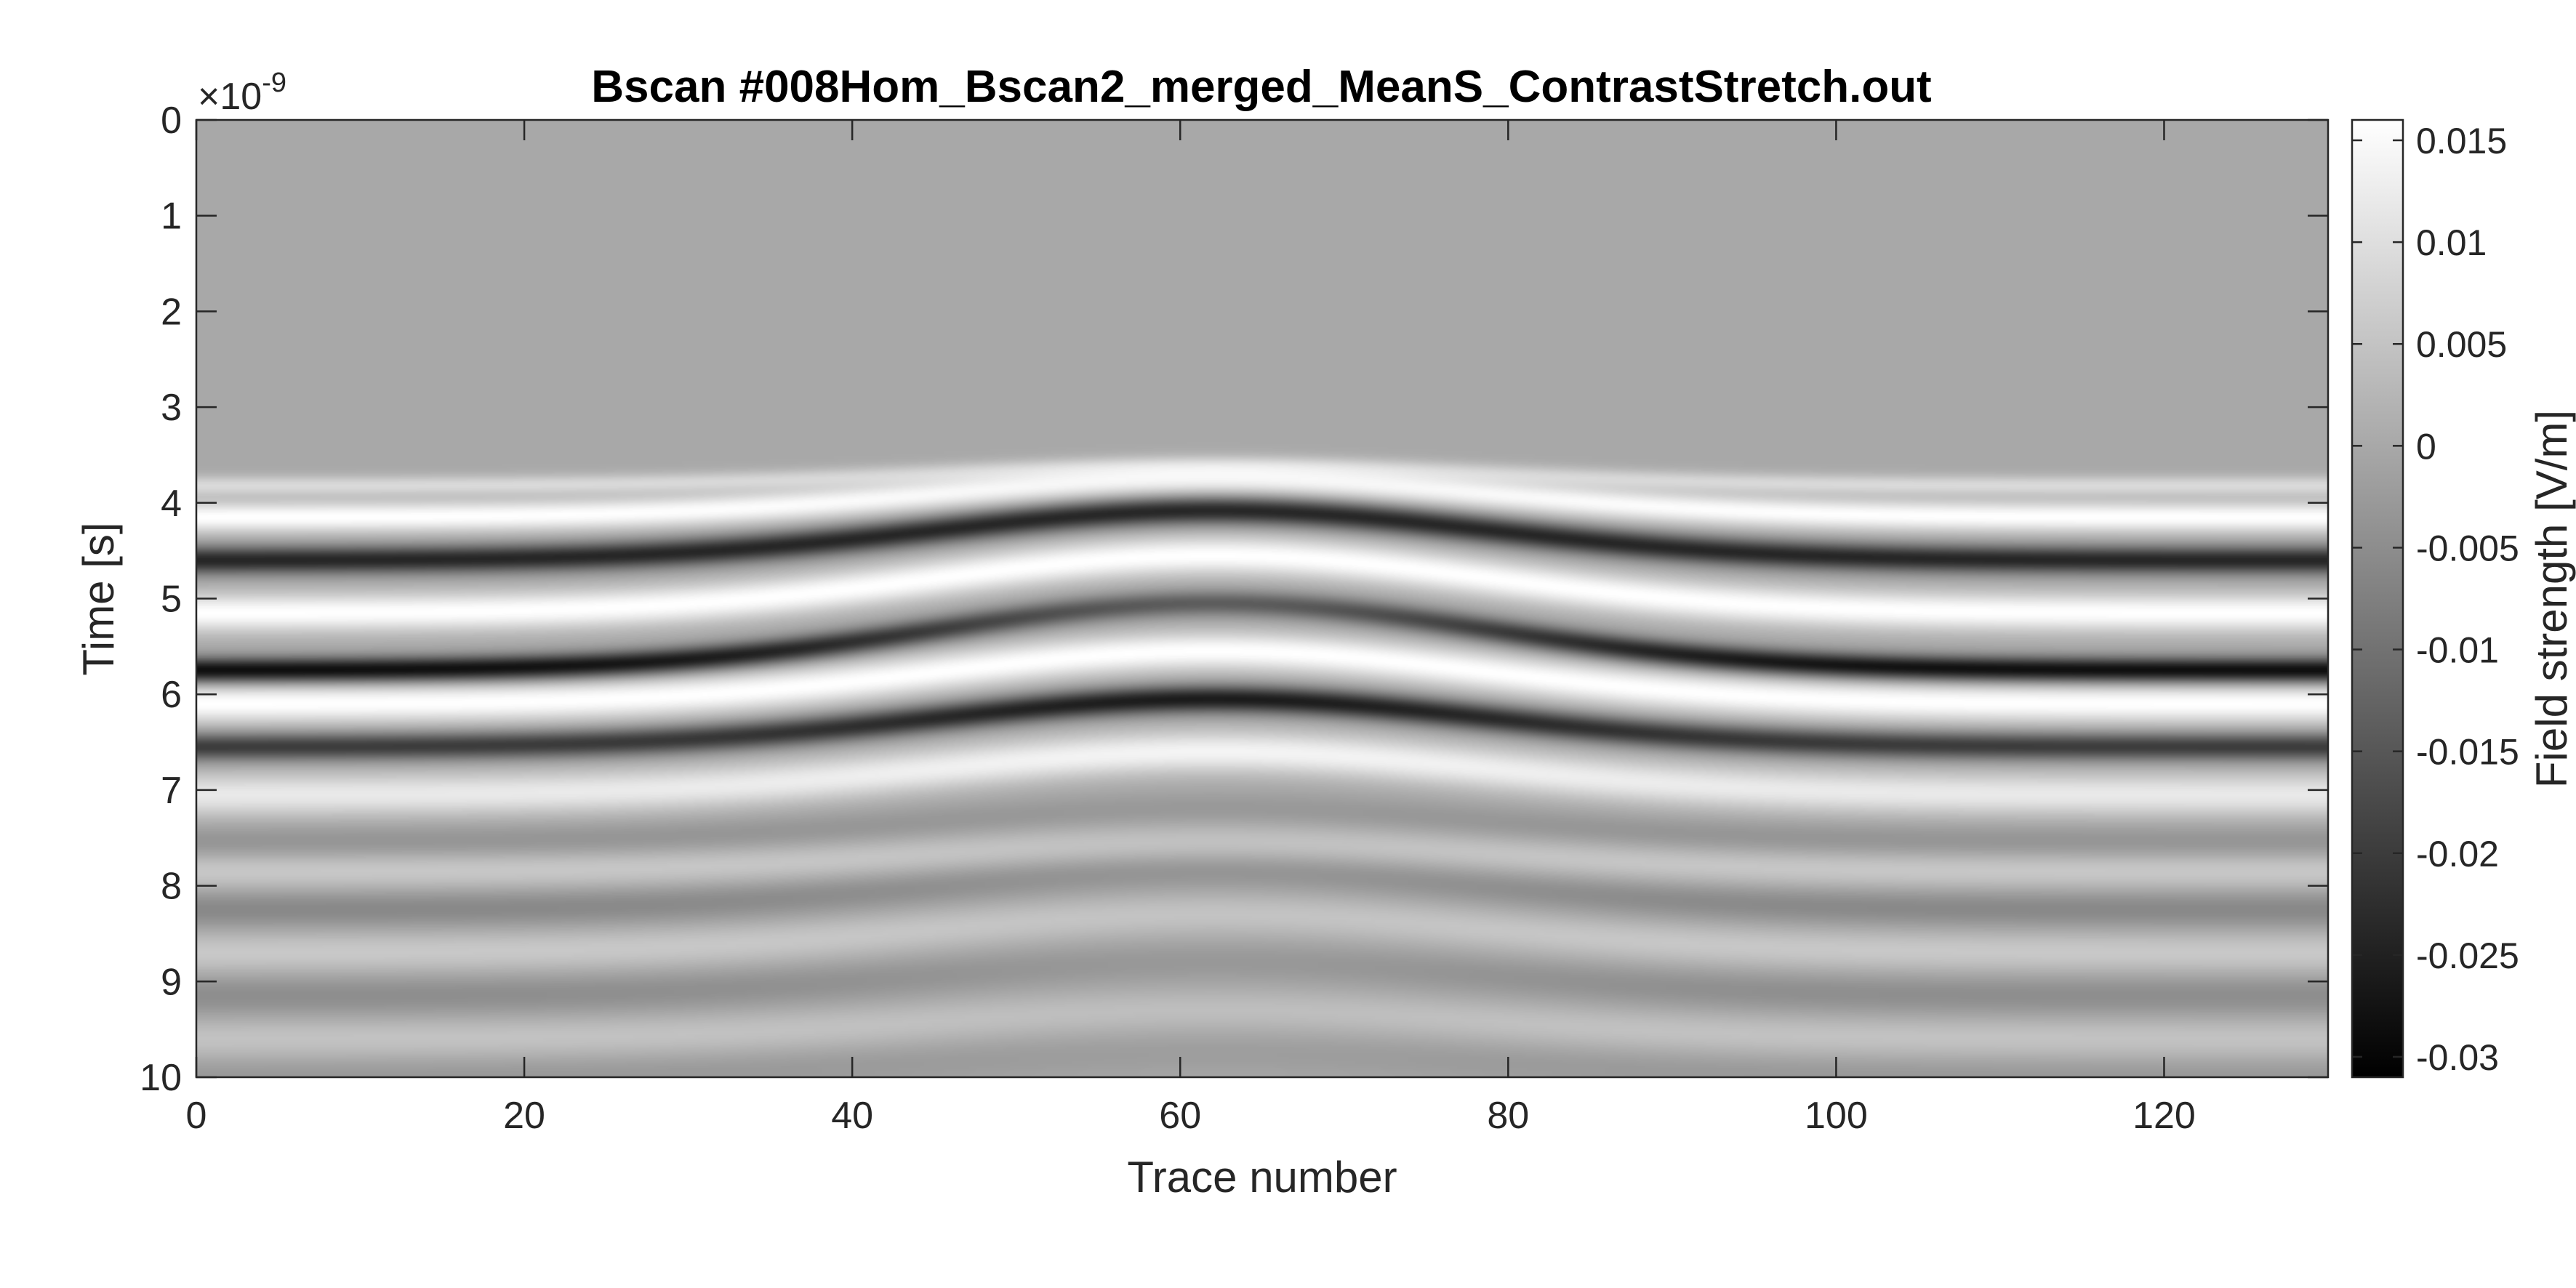 The width and height of the screenshot is (2576, 1288). What do you see at coordinates (230, 97) in the screenshot?
I see `y-exponent-base: ×10` at bounding box center [230, 97].